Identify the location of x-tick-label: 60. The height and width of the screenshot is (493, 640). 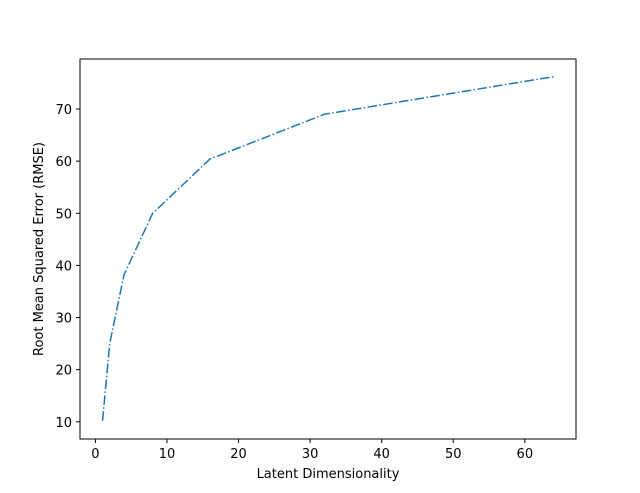
(525, 454).